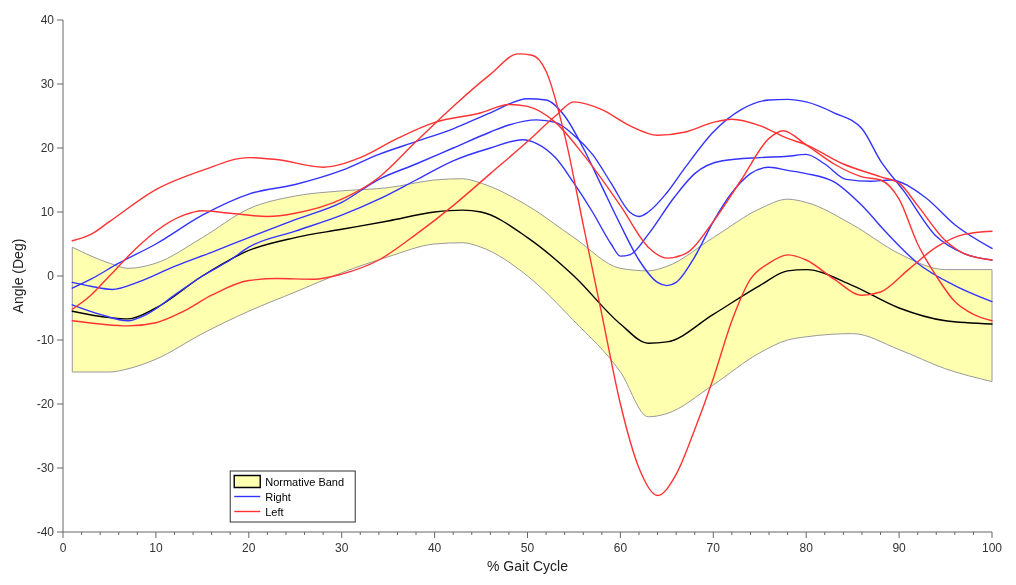 Image resolution: width=1016 pixels, height=585 pixels. I want to click on legend-label: Normative Band, so click(305, 481).